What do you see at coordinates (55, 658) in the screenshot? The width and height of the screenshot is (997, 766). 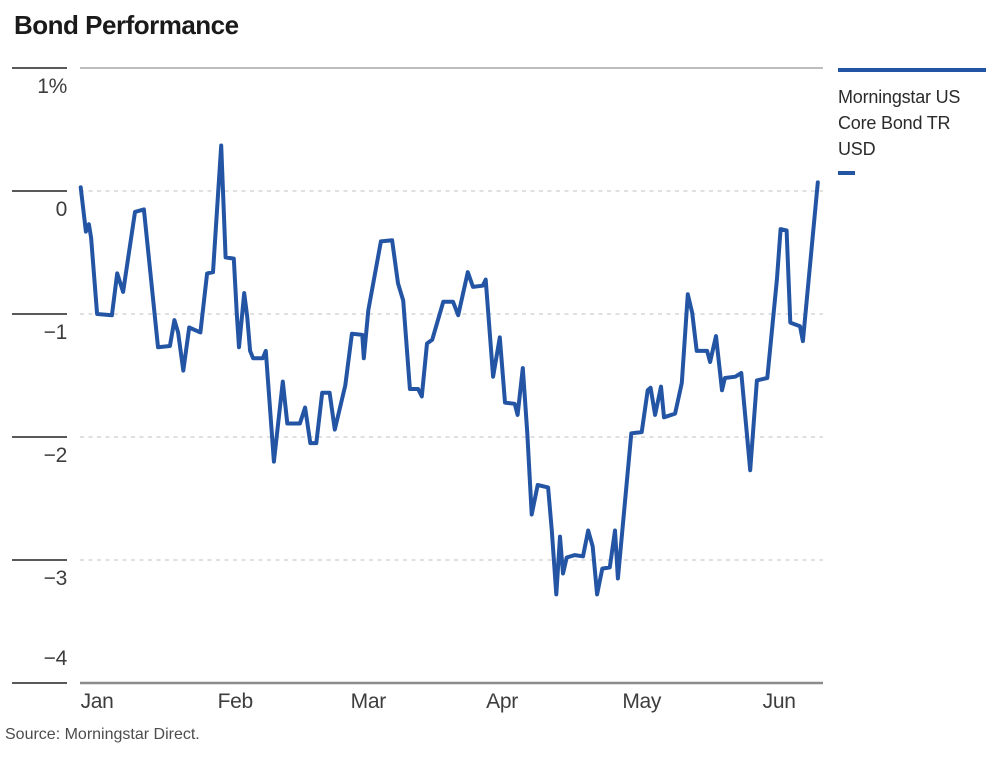 I see `y-axis-label: −4` at bounding box center [55, 658].